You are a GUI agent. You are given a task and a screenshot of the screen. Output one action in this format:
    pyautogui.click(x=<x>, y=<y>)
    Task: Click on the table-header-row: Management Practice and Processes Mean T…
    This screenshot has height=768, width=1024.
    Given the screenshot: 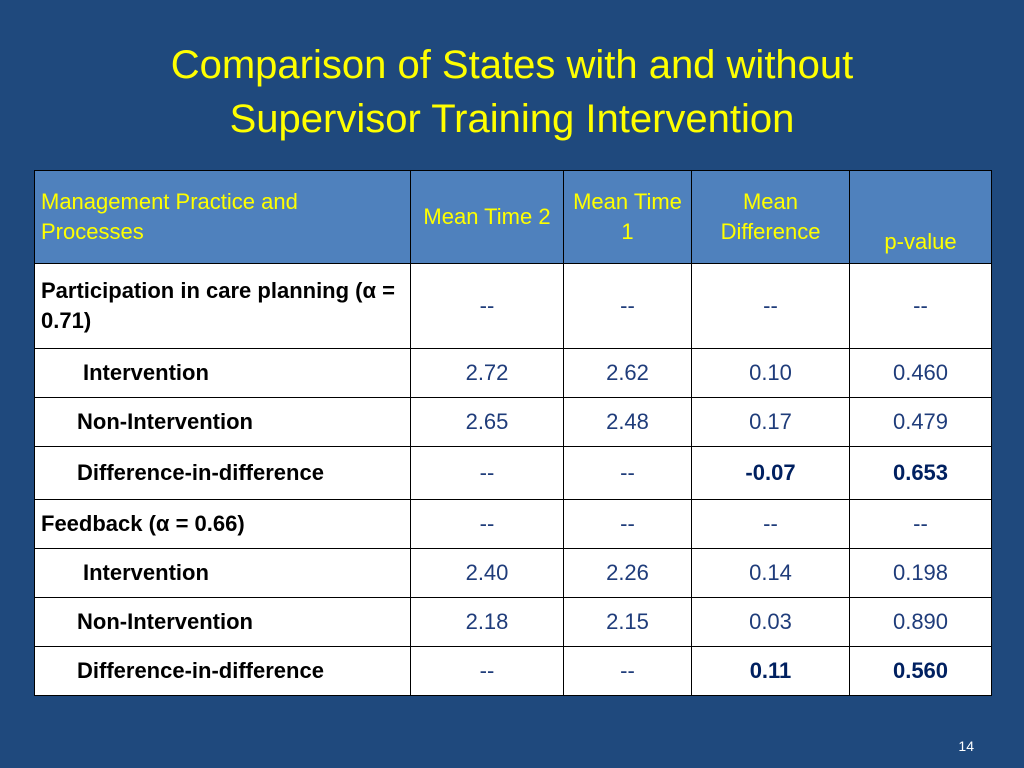 What is the action you would take?
    pyautogui.click(x=513, y=217)
    